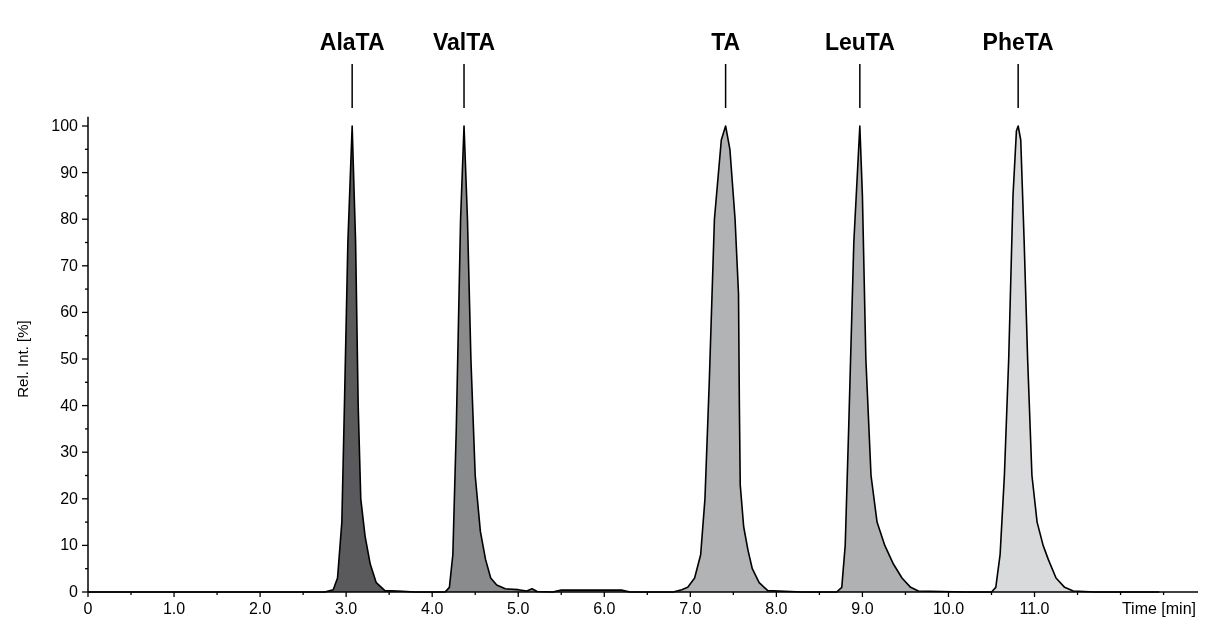 This screenshot has height=634, width=1208. What do you see at coordinates (69, 545) in the screenshot?
I see `y-tick-label: 10` at bounding box center [69, 545].